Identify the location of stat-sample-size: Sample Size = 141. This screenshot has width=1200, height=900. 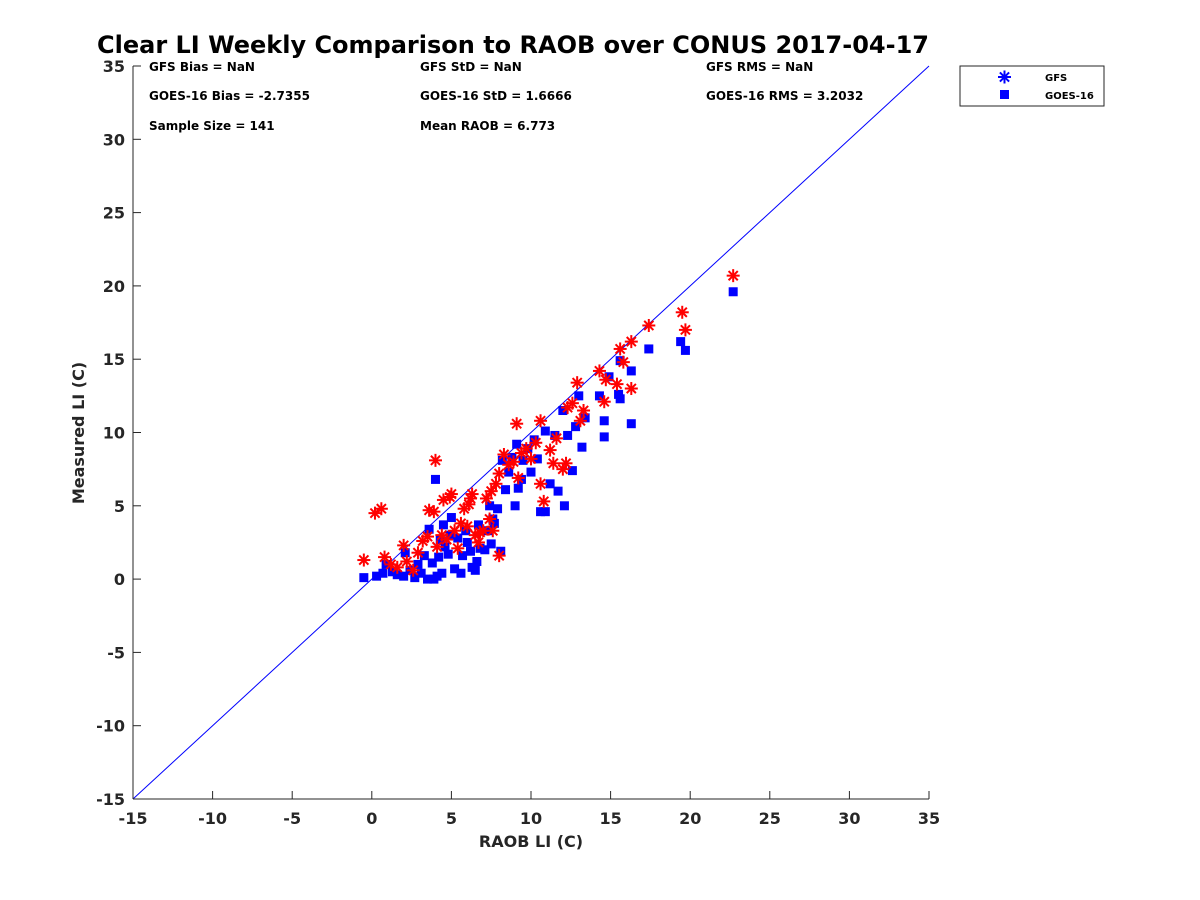
(212, 126).